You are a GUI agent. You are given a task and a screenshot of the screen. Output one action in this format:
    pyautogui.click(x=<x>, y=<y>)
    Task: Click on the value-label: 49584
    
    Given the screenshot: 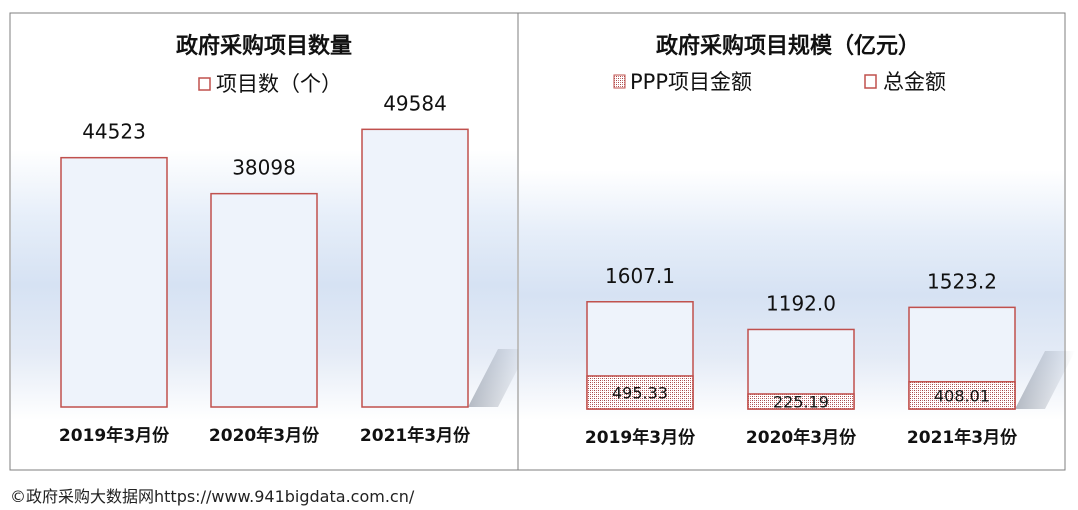 What is the action you would take?
    pyautogui.click(x=415, y=103)
    